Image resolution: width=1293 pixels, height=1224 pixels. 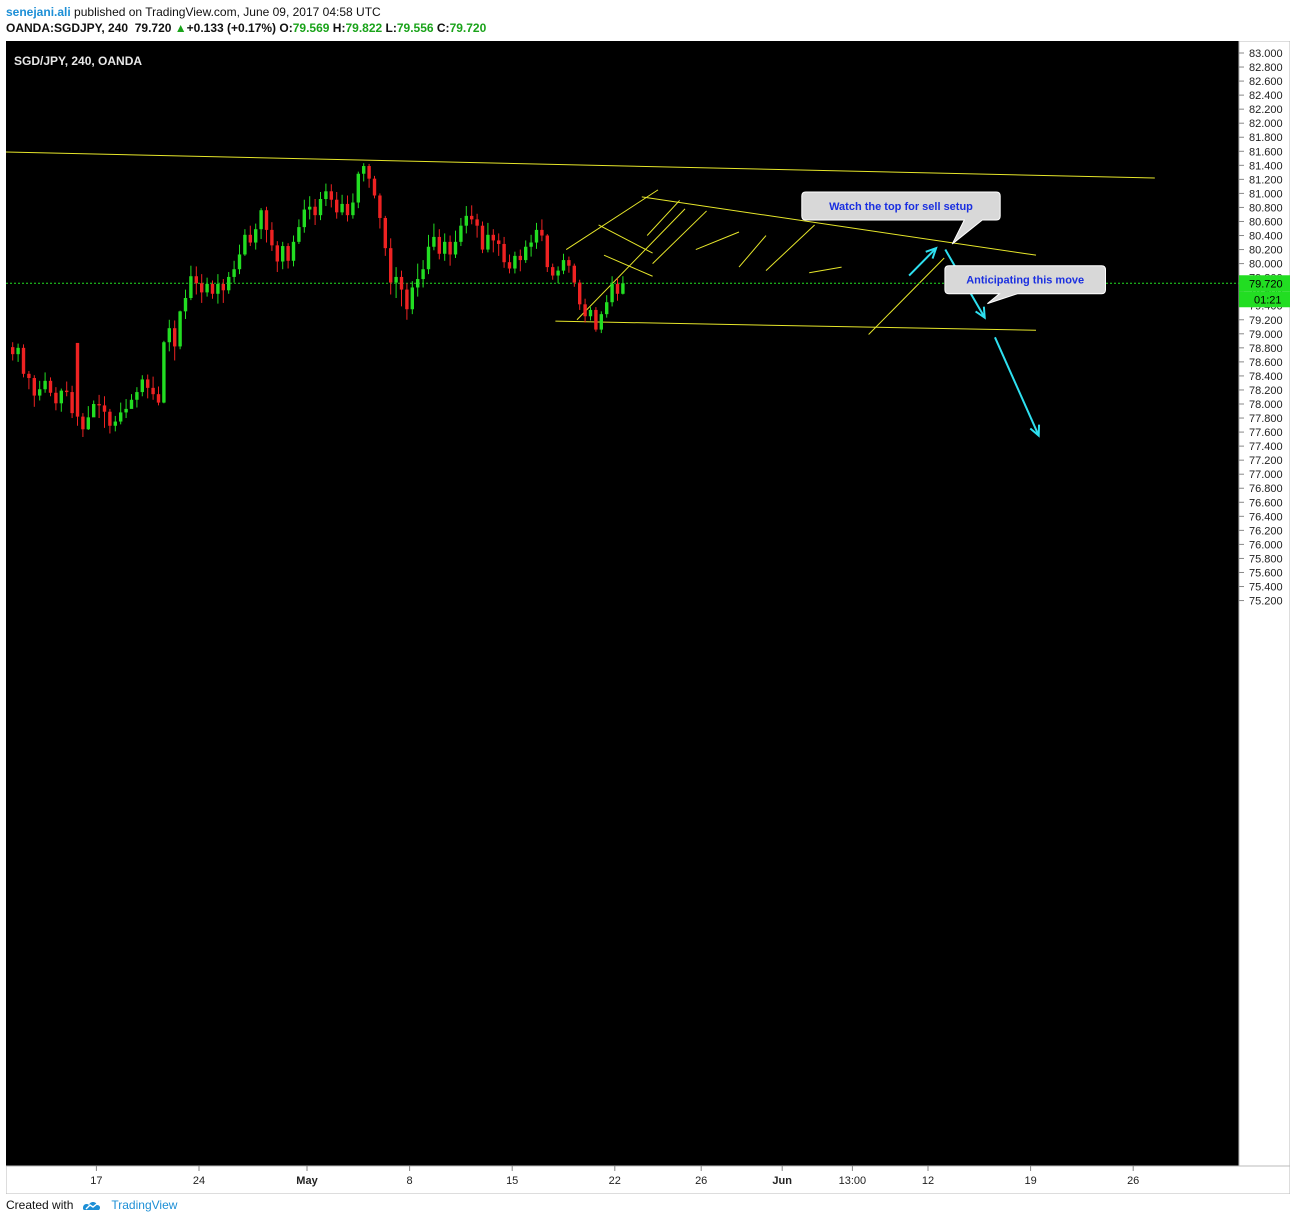 What do you see at coordinates (311, 28) in the screenshot?
I see `open-value: 79.569` at bounding box center [311, 28].